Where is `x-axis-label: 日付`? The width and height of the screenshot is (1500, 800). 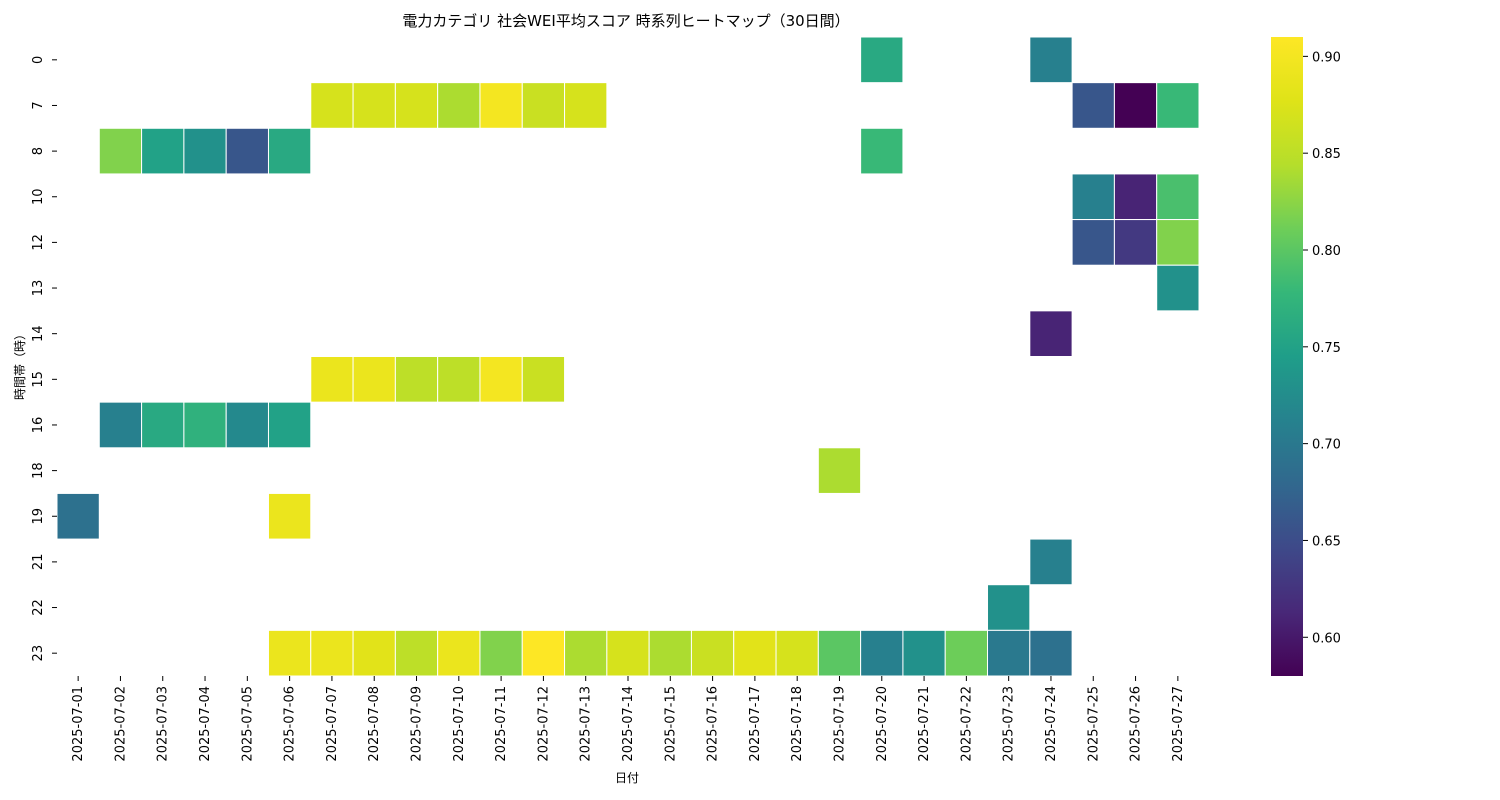
x-axis-label: 日付 is located at coordinates (627, 778).